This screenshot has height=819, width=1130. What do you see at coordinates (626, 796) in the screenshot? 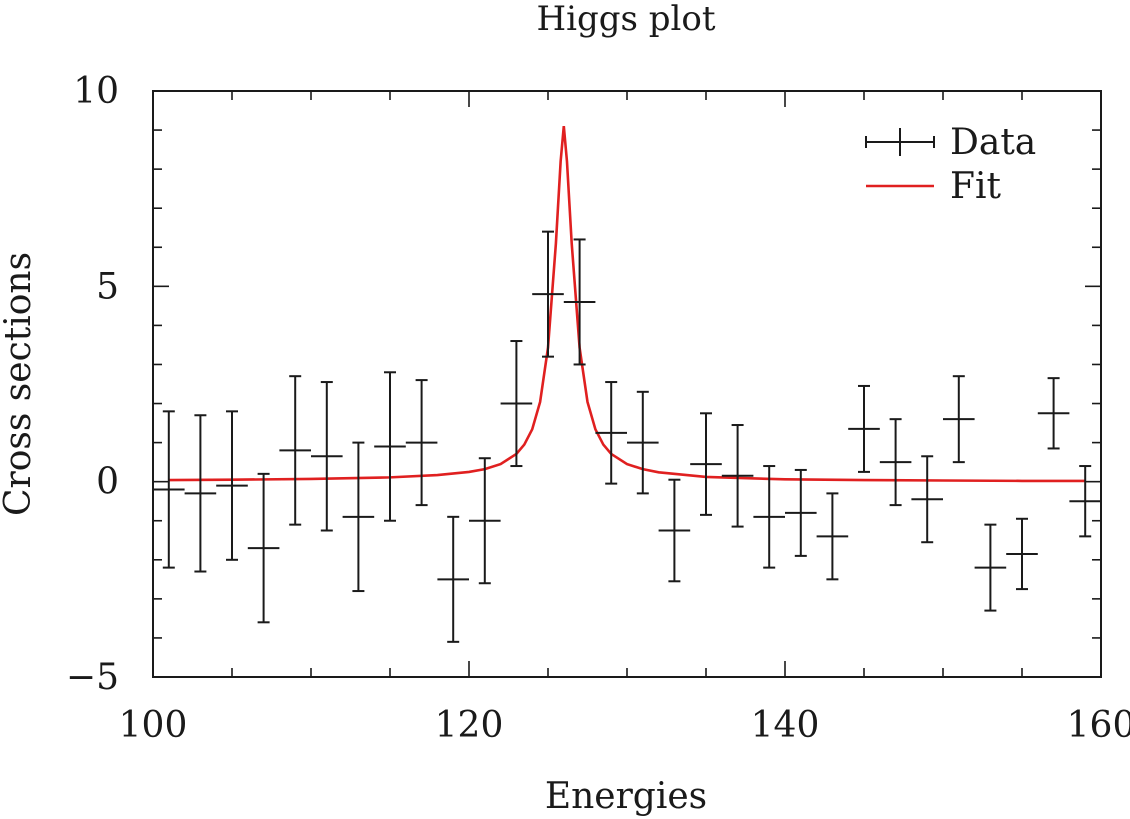
I see `x-axis-label: Energies` at bounding box center [626, 796].